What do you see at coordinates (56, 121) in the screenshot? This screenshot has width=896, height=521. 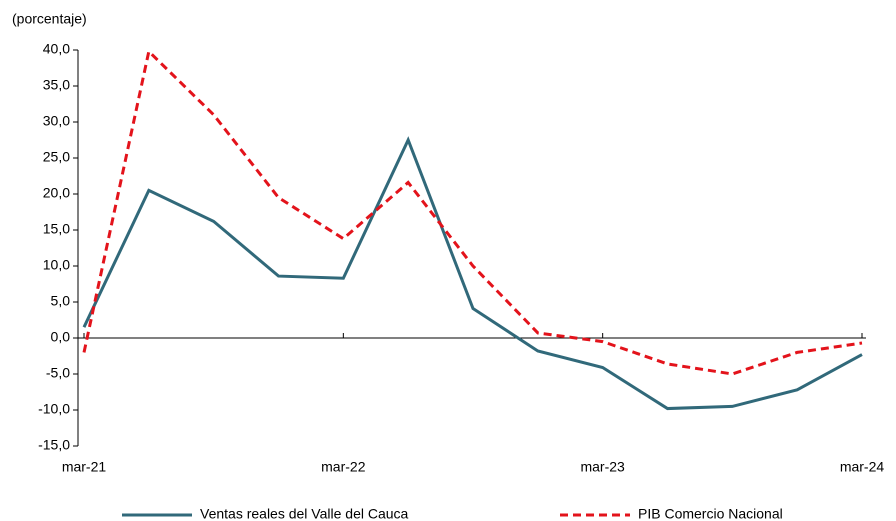 I see `y-tick-label: 30,0` at bounding box center [56, 121].